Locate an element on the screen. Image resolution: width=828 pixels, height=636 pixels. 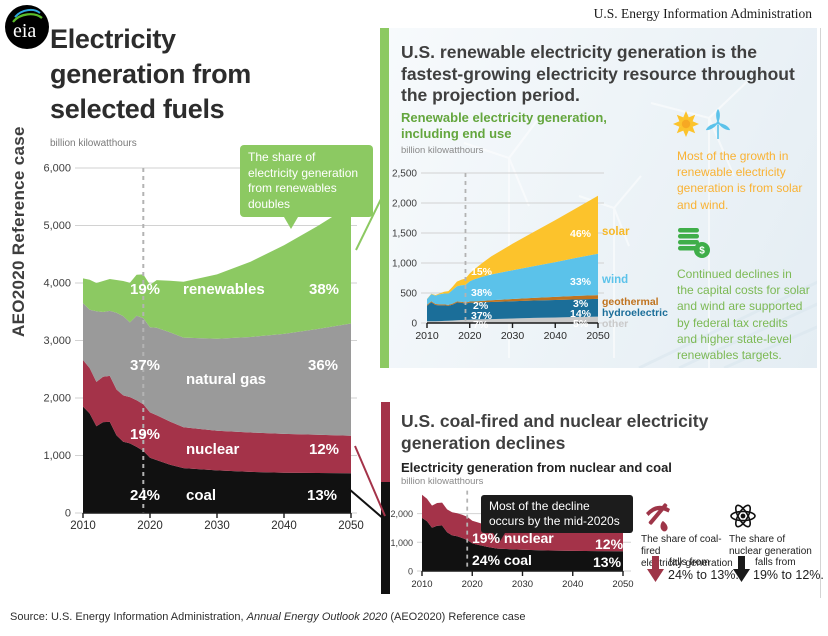
source-publication: Annual Energy Outlook 2020 is located at coordinates (317, 617).